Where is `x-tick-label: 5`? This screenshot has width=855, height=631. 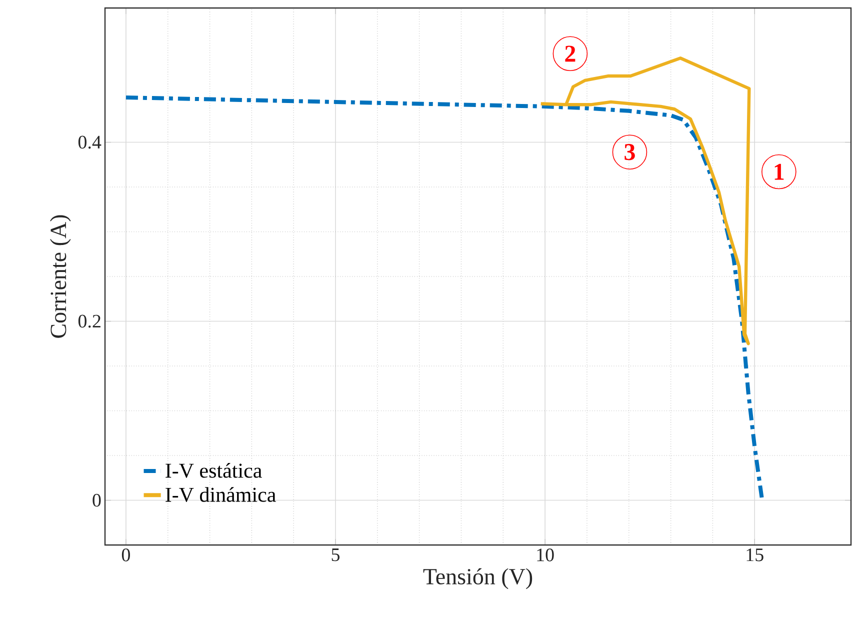 x-tick-label: 5 is located at coordinates (336, 555).